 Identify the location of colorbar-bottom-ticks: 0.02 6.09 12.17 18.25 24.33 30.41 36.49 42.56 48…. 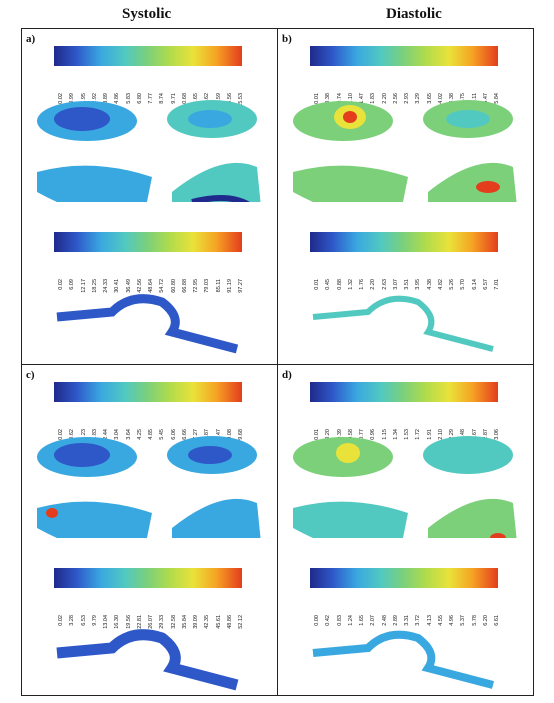
(149, 274).